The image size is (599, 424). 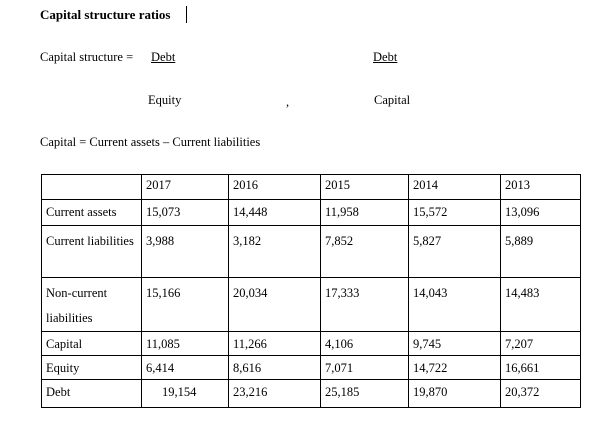 I want to click on document-heading: Capital structure ratios, so click(x=105, y=14).